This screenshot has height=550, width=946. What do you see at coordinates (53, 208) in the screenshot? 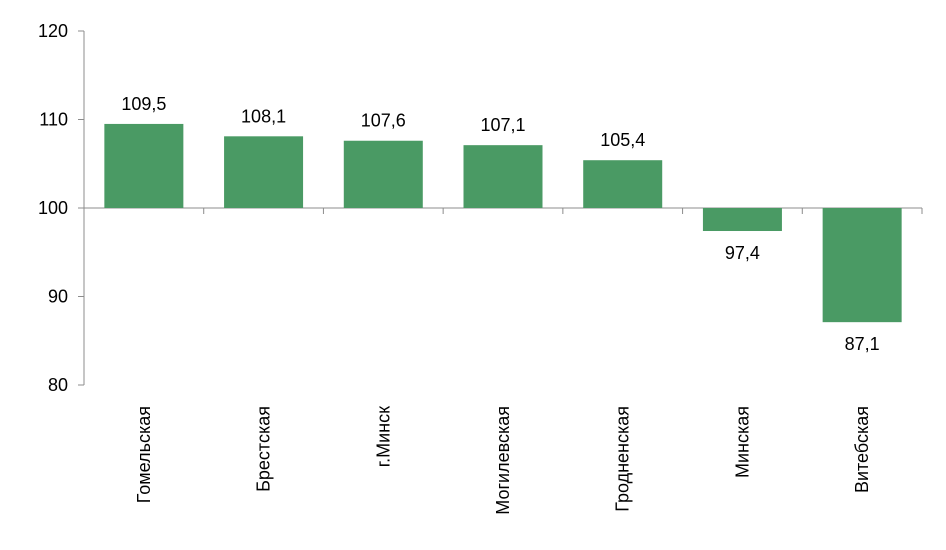
I see `y-tick-label: 100` at bounding box center [53, 208].